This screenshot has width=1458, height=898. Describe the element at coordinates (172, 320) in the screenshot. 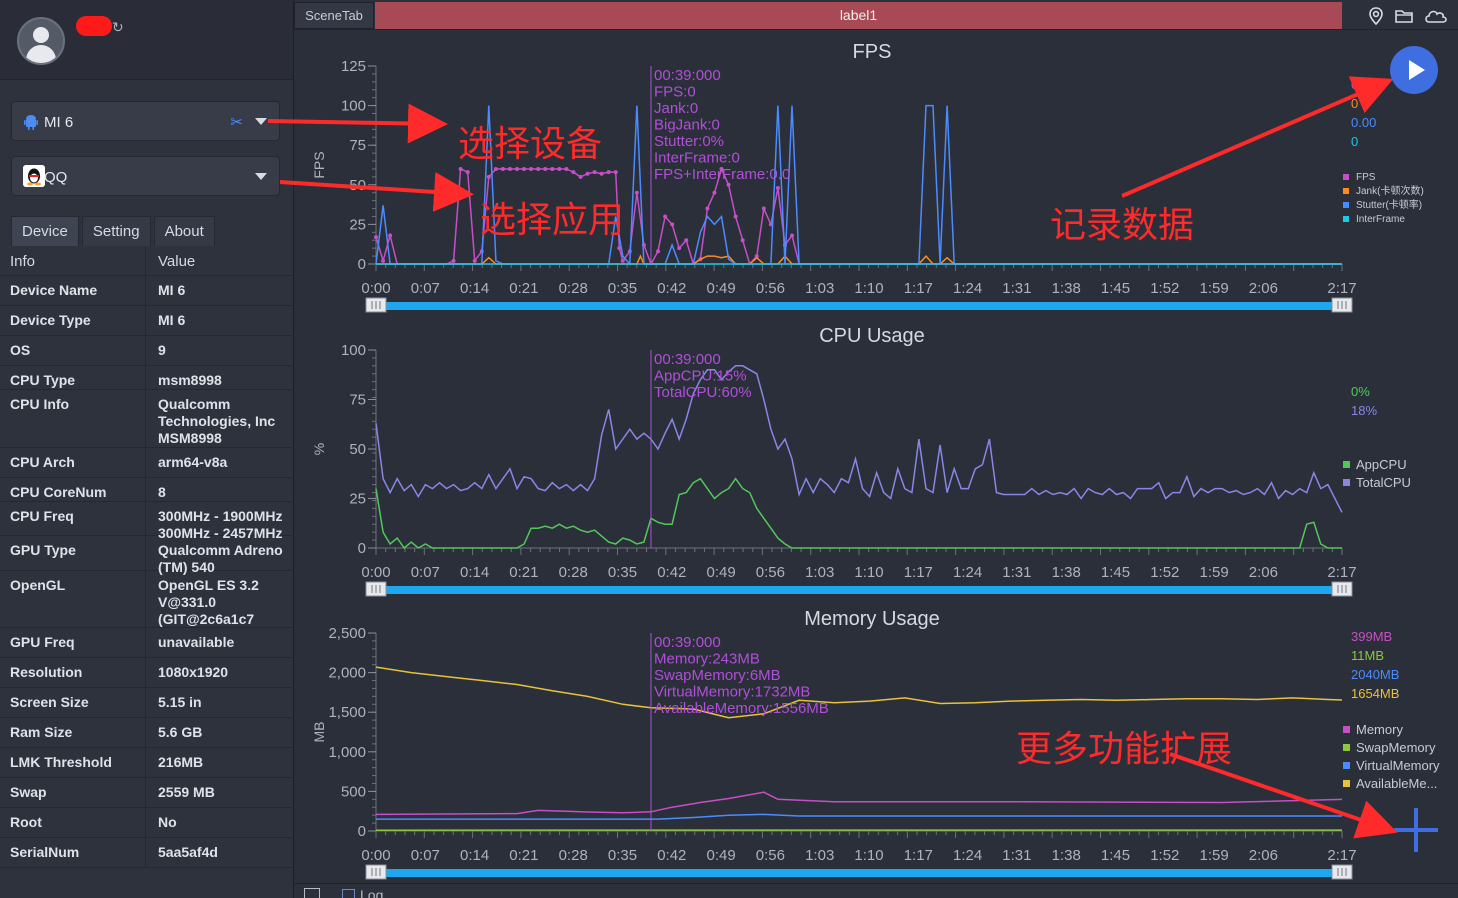

I see `info-value: MI 6` at that location.